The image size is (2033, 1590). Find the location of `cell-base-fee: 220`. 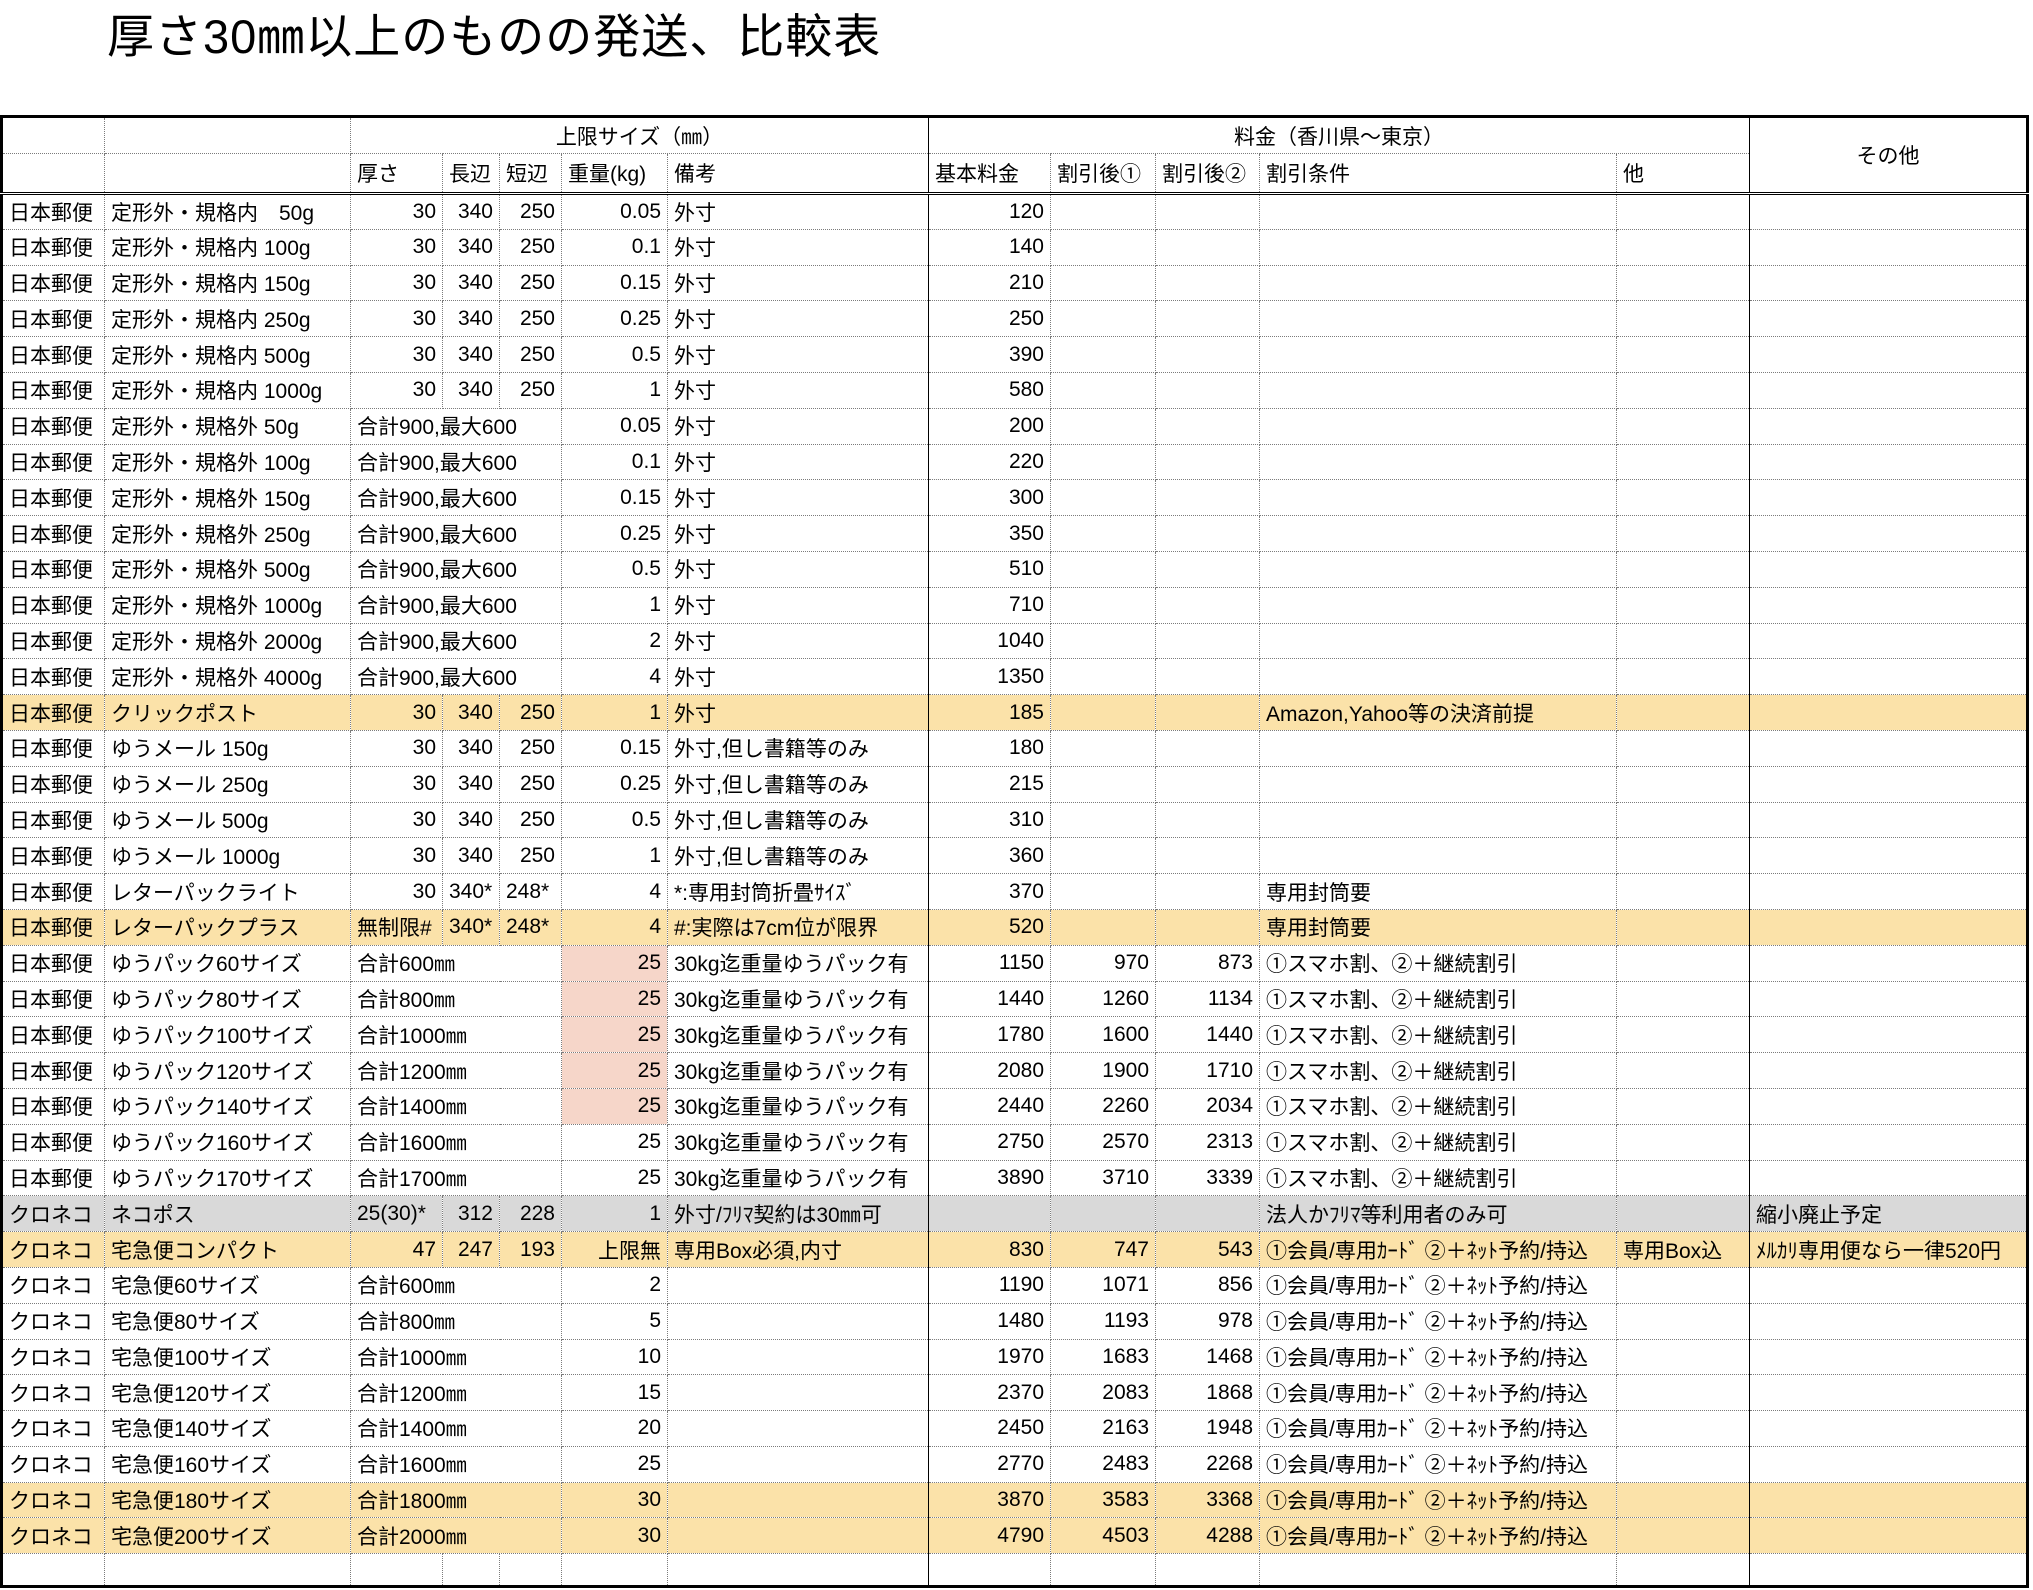

cell-base-fee: 220 is located at coordinates (989, 462).